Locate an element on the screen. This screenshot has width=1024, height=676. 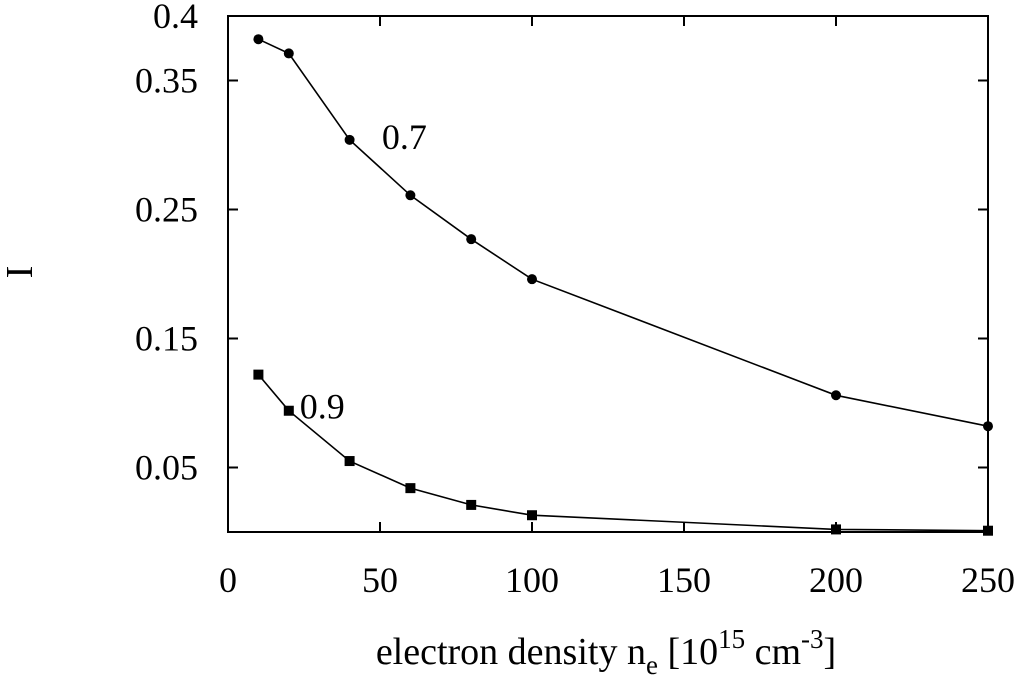
x-tick-label: 50 is located at coordinates (380, 580).